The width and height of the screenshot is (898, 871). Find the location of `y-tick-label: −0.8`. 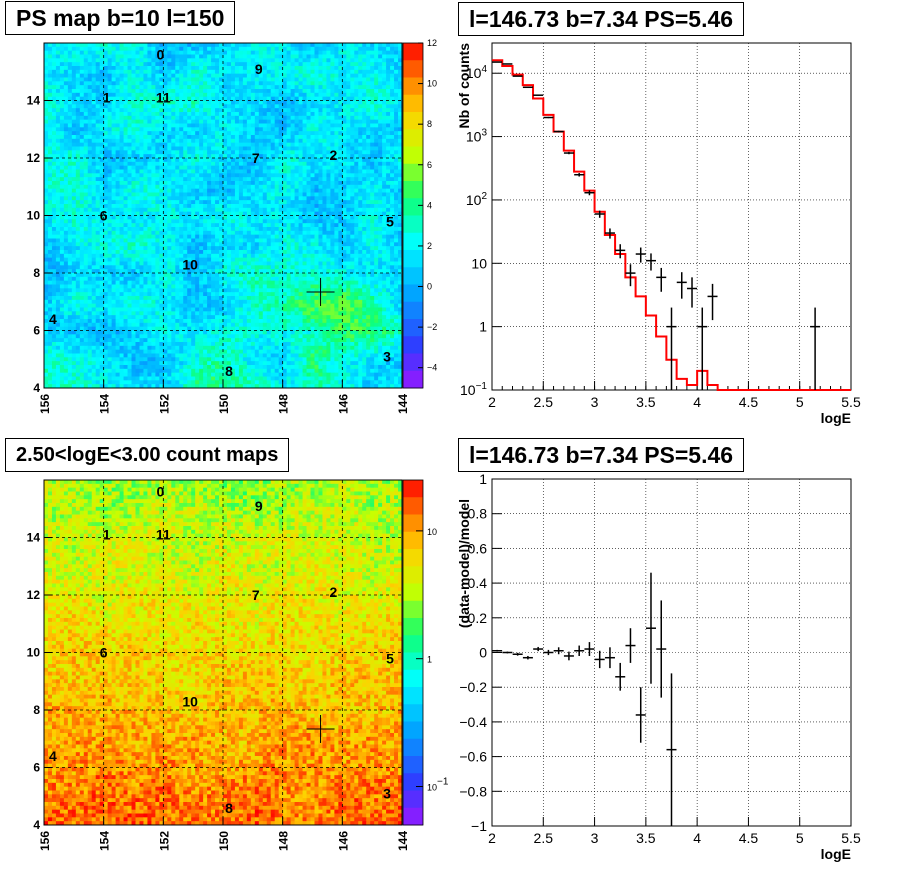

y-tick-label: −0.8 is located at coordinates (473, 791).